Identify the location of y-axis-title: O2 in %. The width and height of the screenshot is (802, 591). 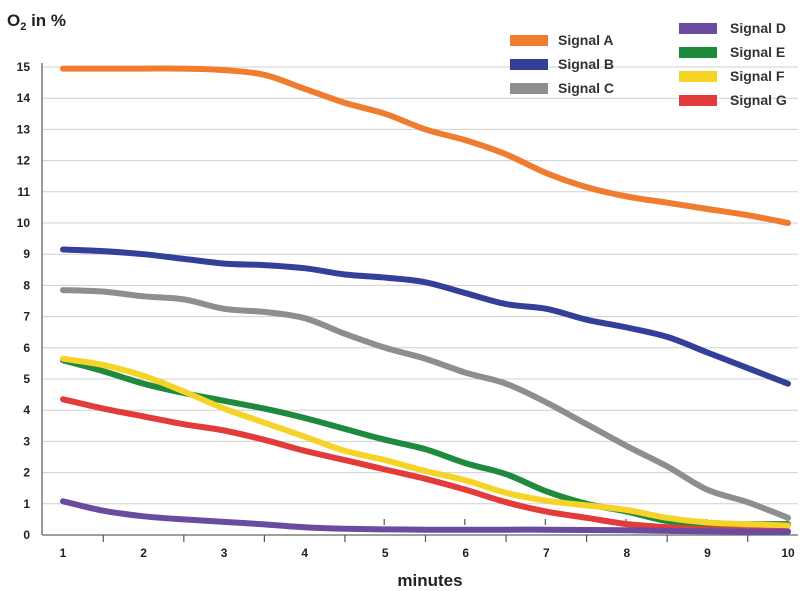
(36, 22).